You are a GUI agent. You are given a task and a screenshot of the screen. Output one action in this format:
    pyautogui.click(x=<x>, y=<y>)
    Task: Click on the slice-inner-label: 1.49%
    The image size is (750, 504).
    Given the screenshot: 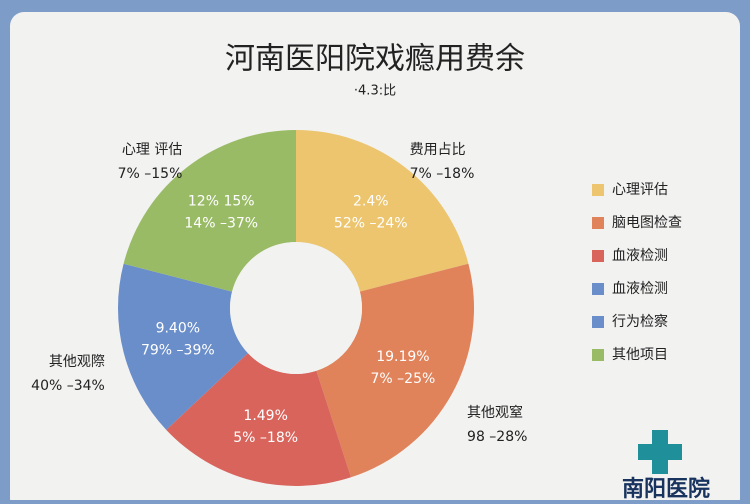 What is the action you would take?
    pyautogui.click(x=265, y=416)
    